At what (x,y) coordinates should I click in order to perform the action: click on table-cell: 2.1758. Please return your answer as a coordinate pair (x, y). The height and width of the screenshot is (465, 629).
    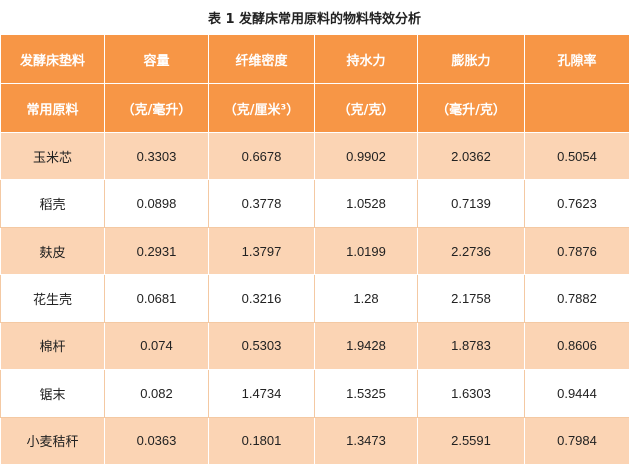
    Looking at the image, I should click on (471, 298).